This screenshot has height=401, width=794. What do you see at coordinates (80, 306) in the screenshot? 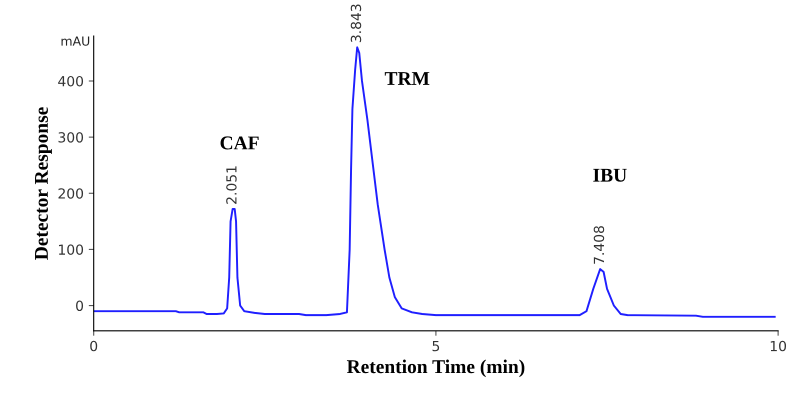
I see `y-tick-label: 0` at bounding box center [80, 306].